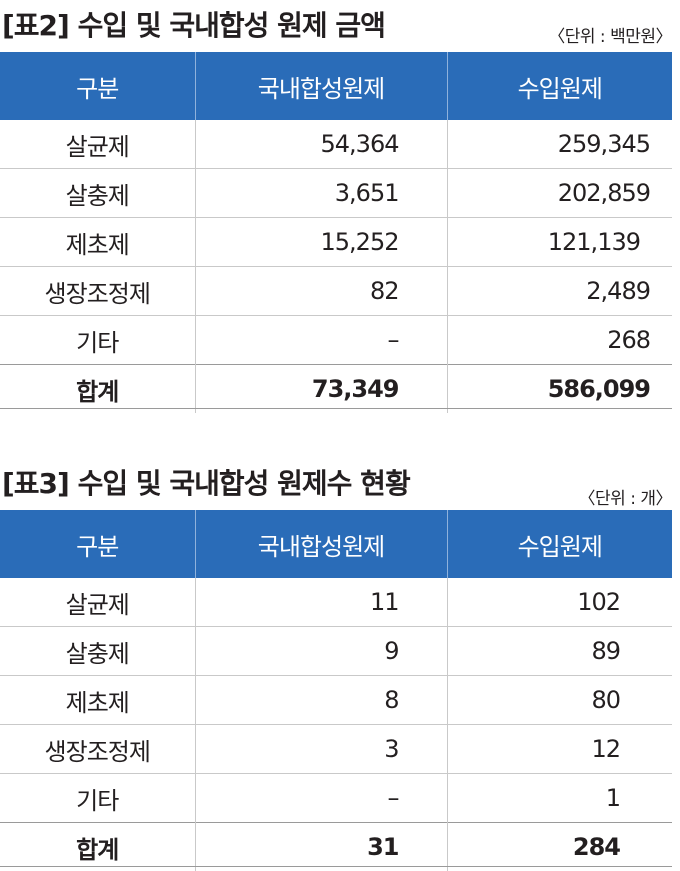  Describe the element at coordinates (320, 602) in the screenshot. I see `domestic-value: 11` at that location.